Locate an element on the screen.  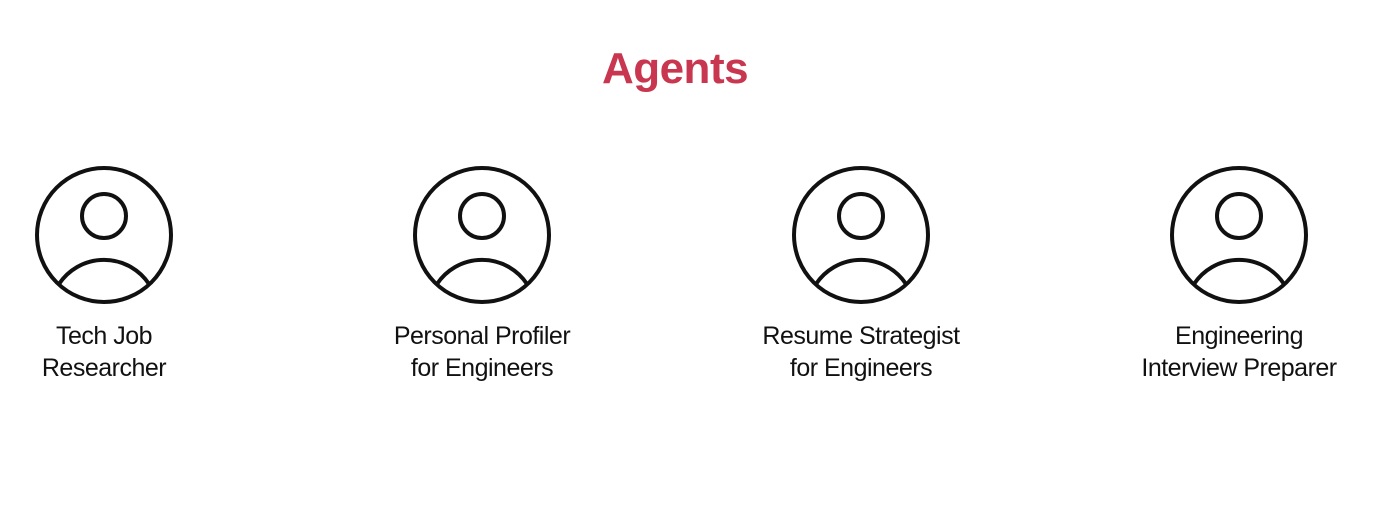
page-title: Agents is located at coordinates (675, 68).